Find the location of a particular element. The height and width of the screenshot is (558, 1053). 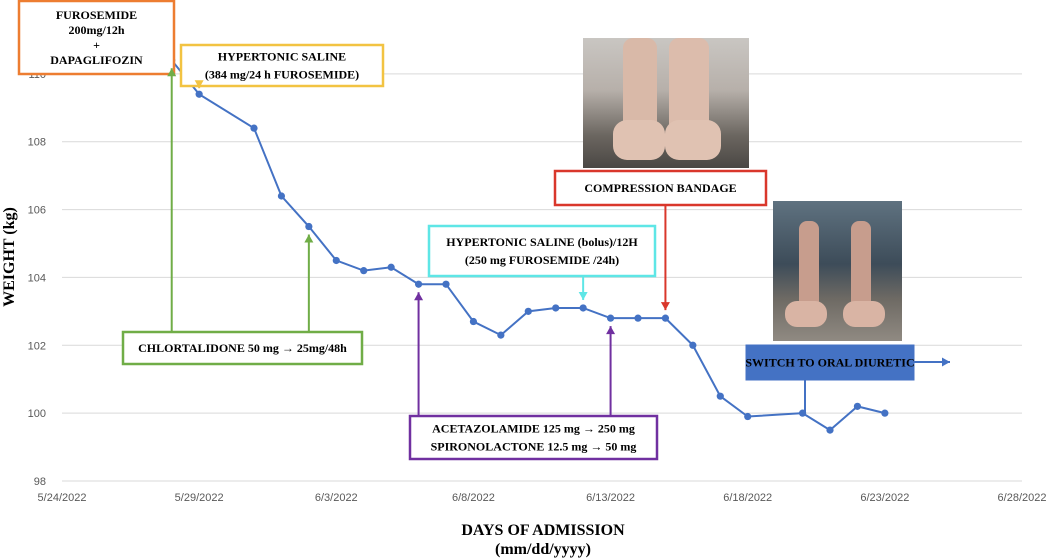

x-tick-label: 6/8/2022 is located at coordinates (473, 498).